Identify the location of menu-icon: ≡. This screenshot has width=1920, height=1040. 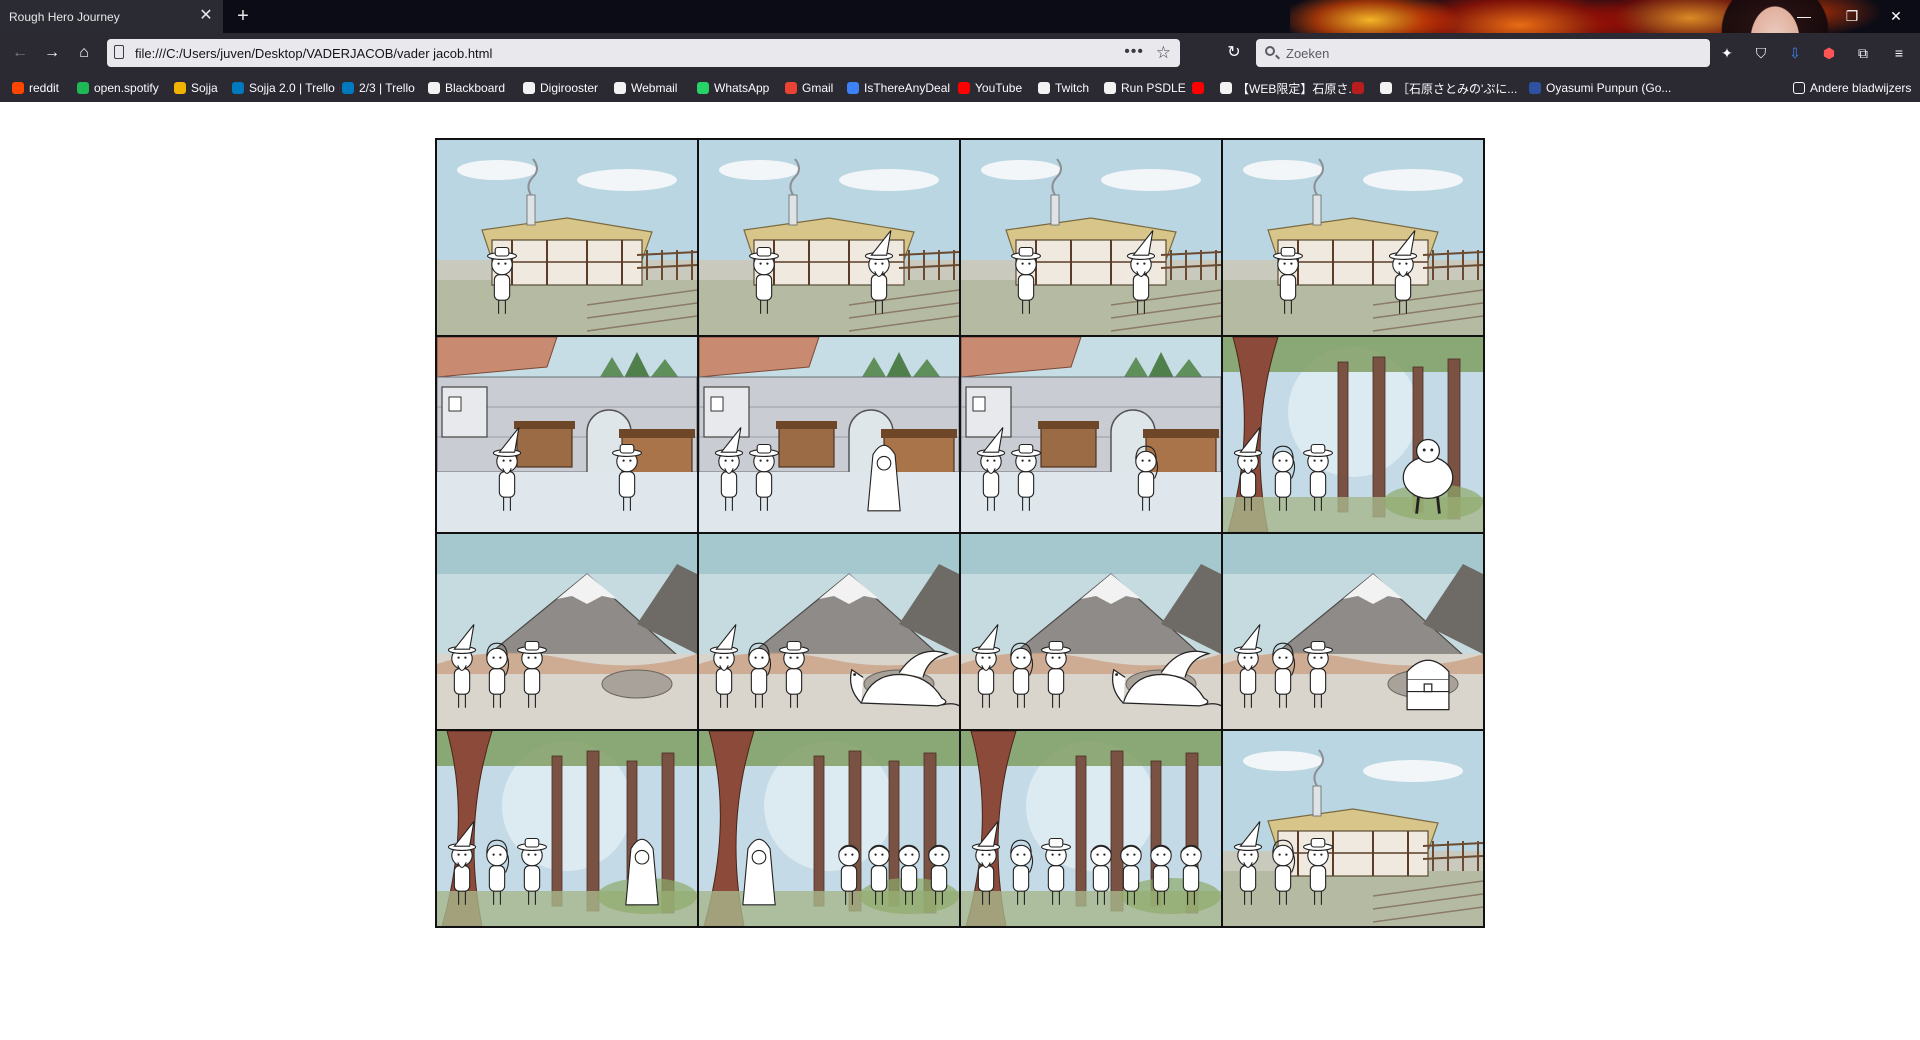
(1899, 53).